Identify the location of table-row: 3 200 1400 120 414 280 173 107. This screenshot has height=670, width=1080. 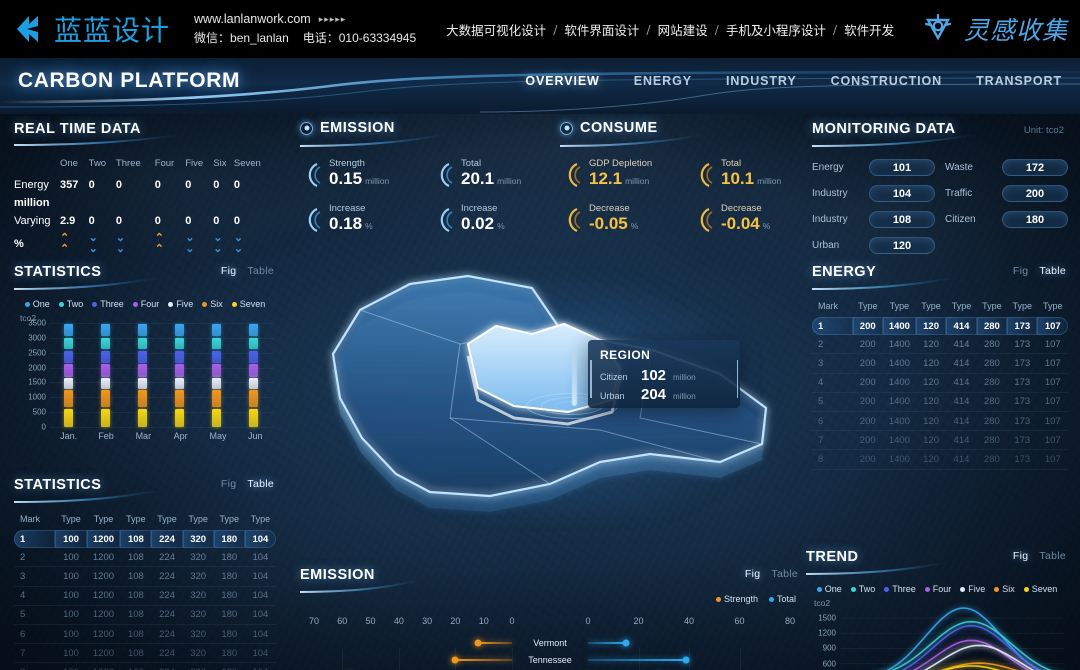
(940, 363).